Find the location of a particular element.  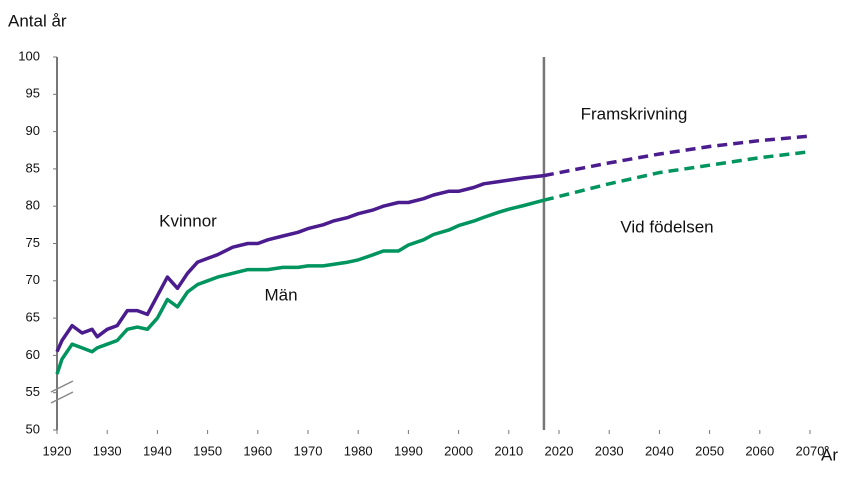

annotation: Vid födelsen is located at coordinates (666, 226).